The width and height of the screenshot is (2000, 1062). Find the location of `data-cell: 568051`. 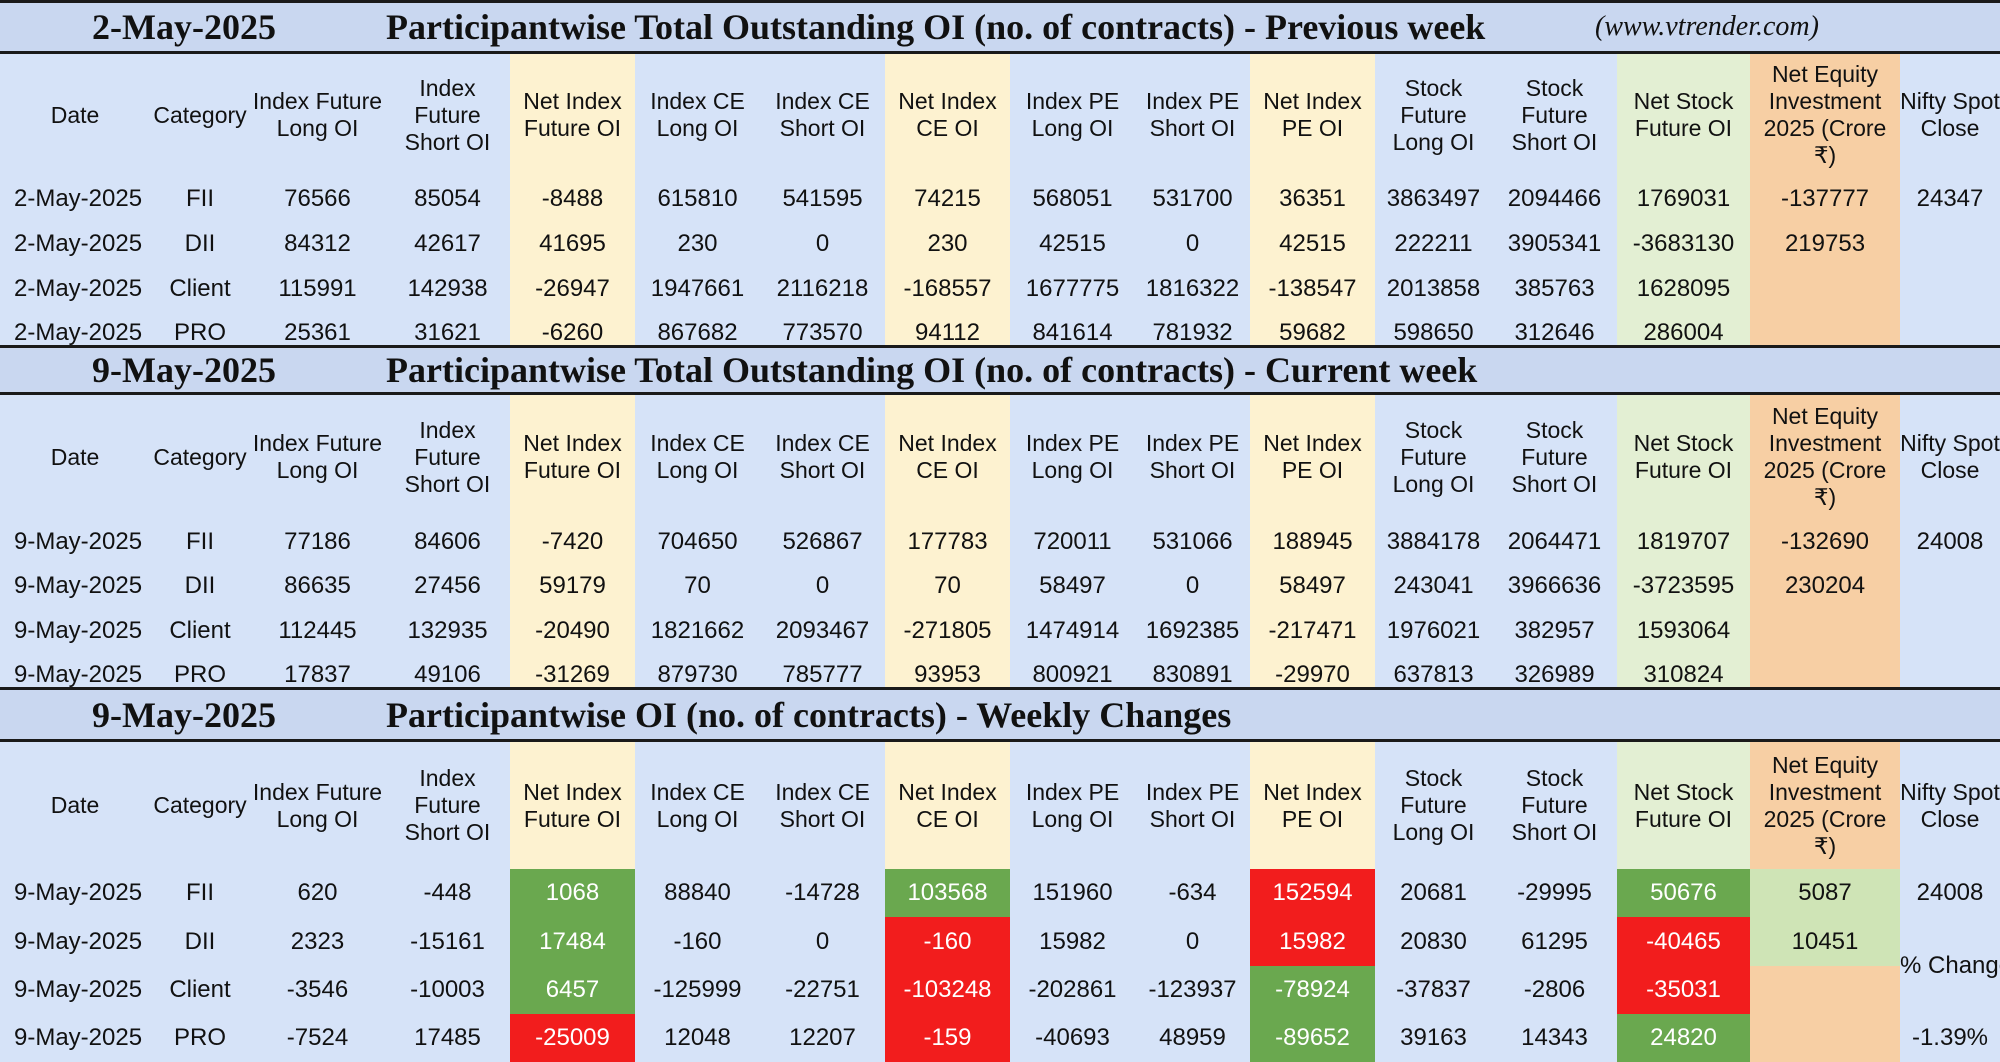

data-cell: 568051 is located at coordinates (1072, 198).